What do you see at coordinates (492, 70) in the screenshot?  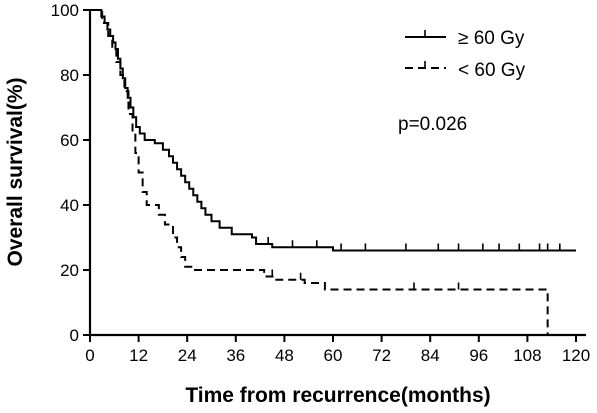 I see `legend-label-lt60: < 60 Gy` at bounding box center [492, 70].